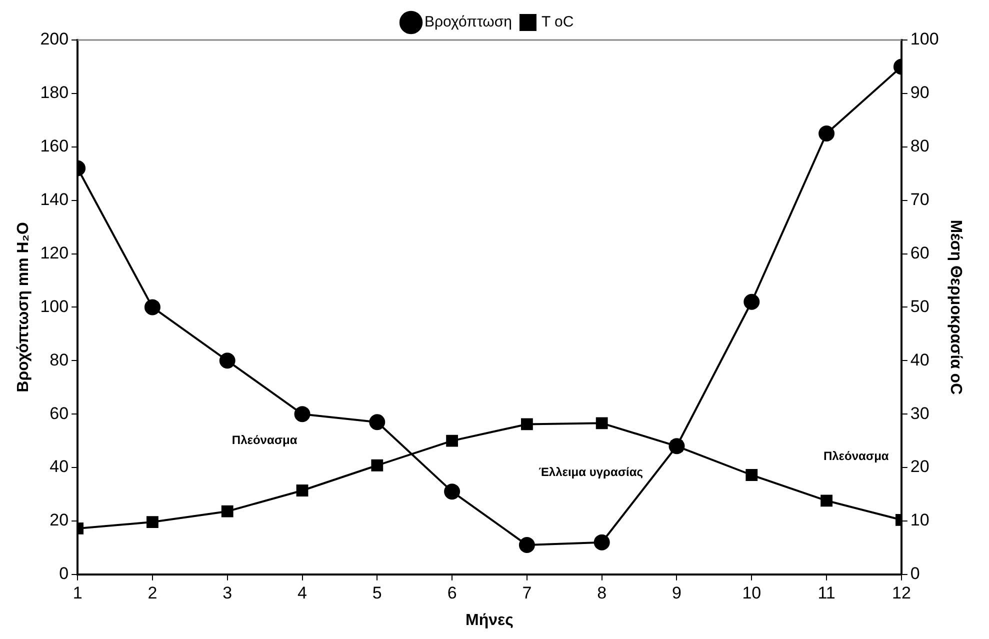 The width and height of the screenshot is (989, 639). I want to click on x-tick-label: 7, so click(527, 592).